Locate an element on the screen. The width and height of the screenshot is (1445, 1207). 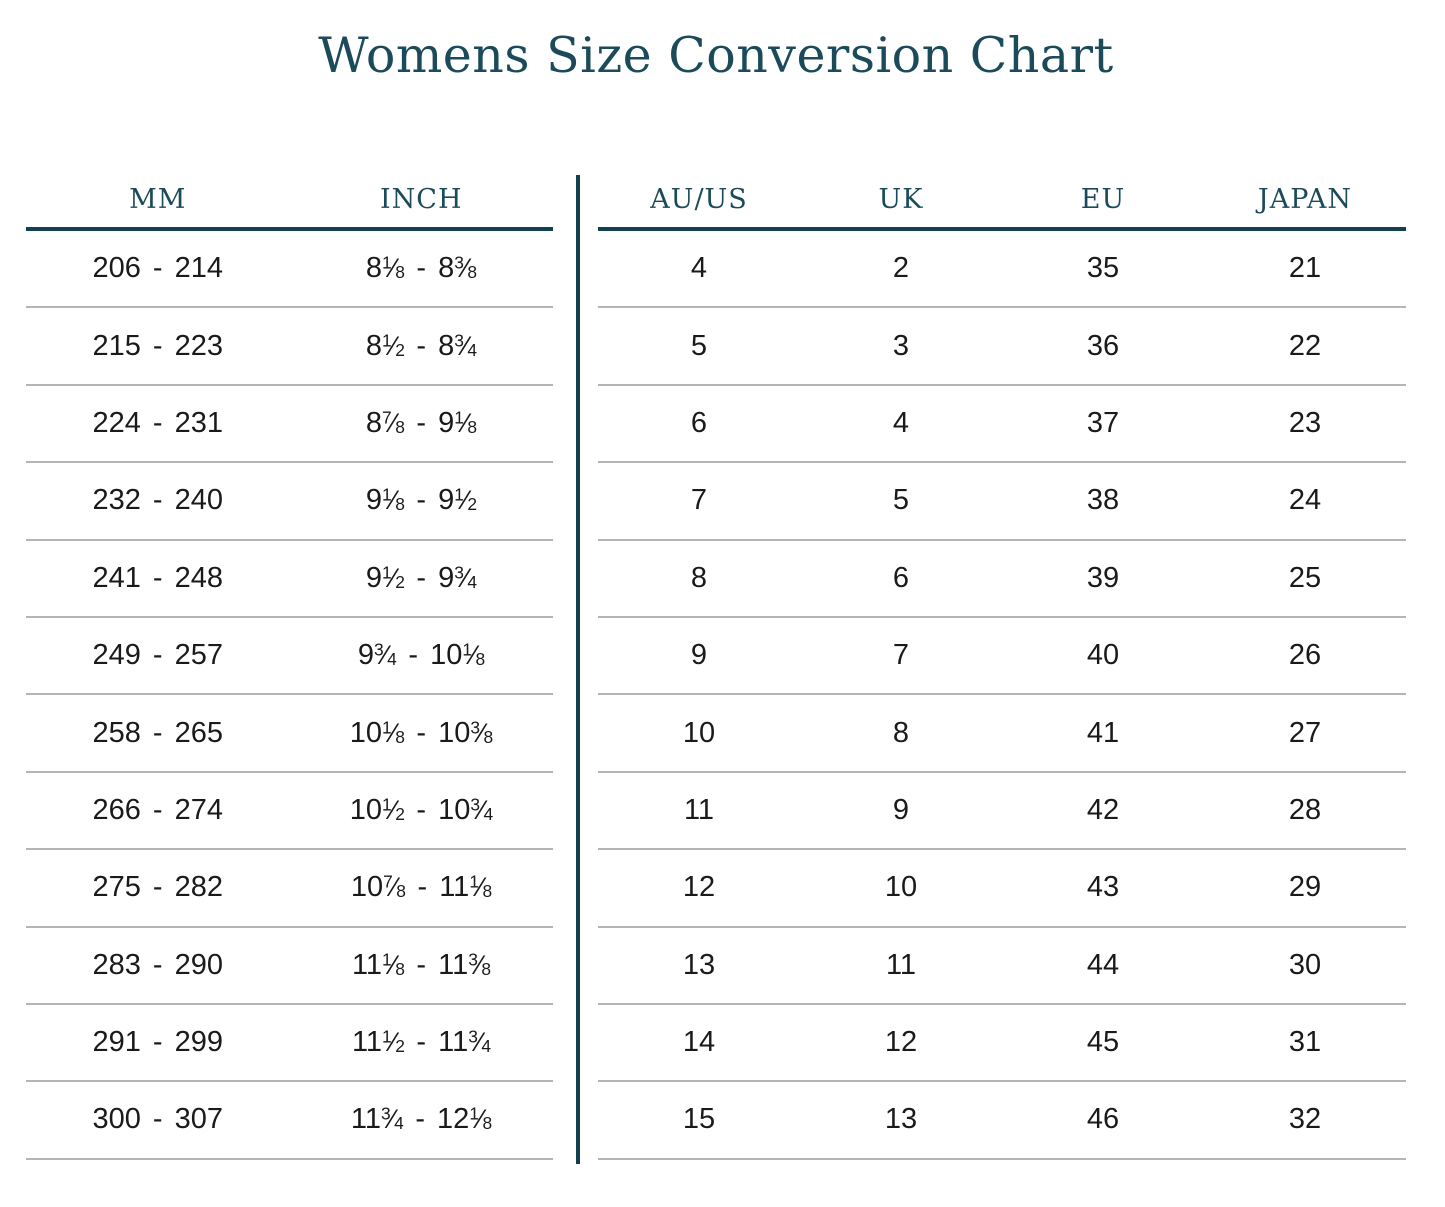
table-divider is located at coordinates (578, 669).